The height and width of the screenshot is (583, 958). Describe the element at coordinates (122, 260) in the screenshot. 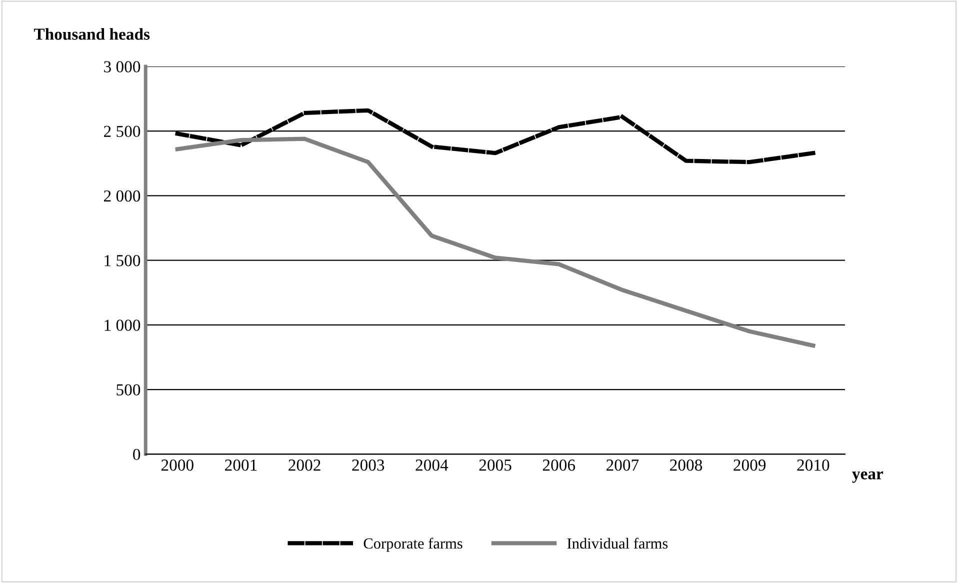

I see `y-tick-label: 1 500` at that location.